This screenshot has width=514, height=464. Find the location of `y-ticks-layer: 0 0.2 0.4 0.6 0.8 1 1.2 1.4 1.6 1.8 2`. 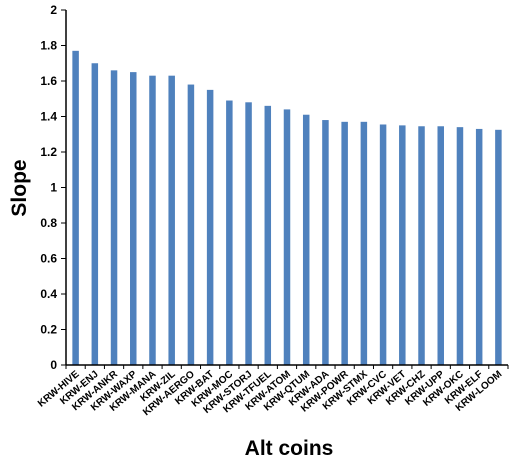

y-ticks-layer: 0 0.2 0.4 0.6 0.8 1 1.2 1.4 1.6 1.8 2 is located at coordinates (53, 187).